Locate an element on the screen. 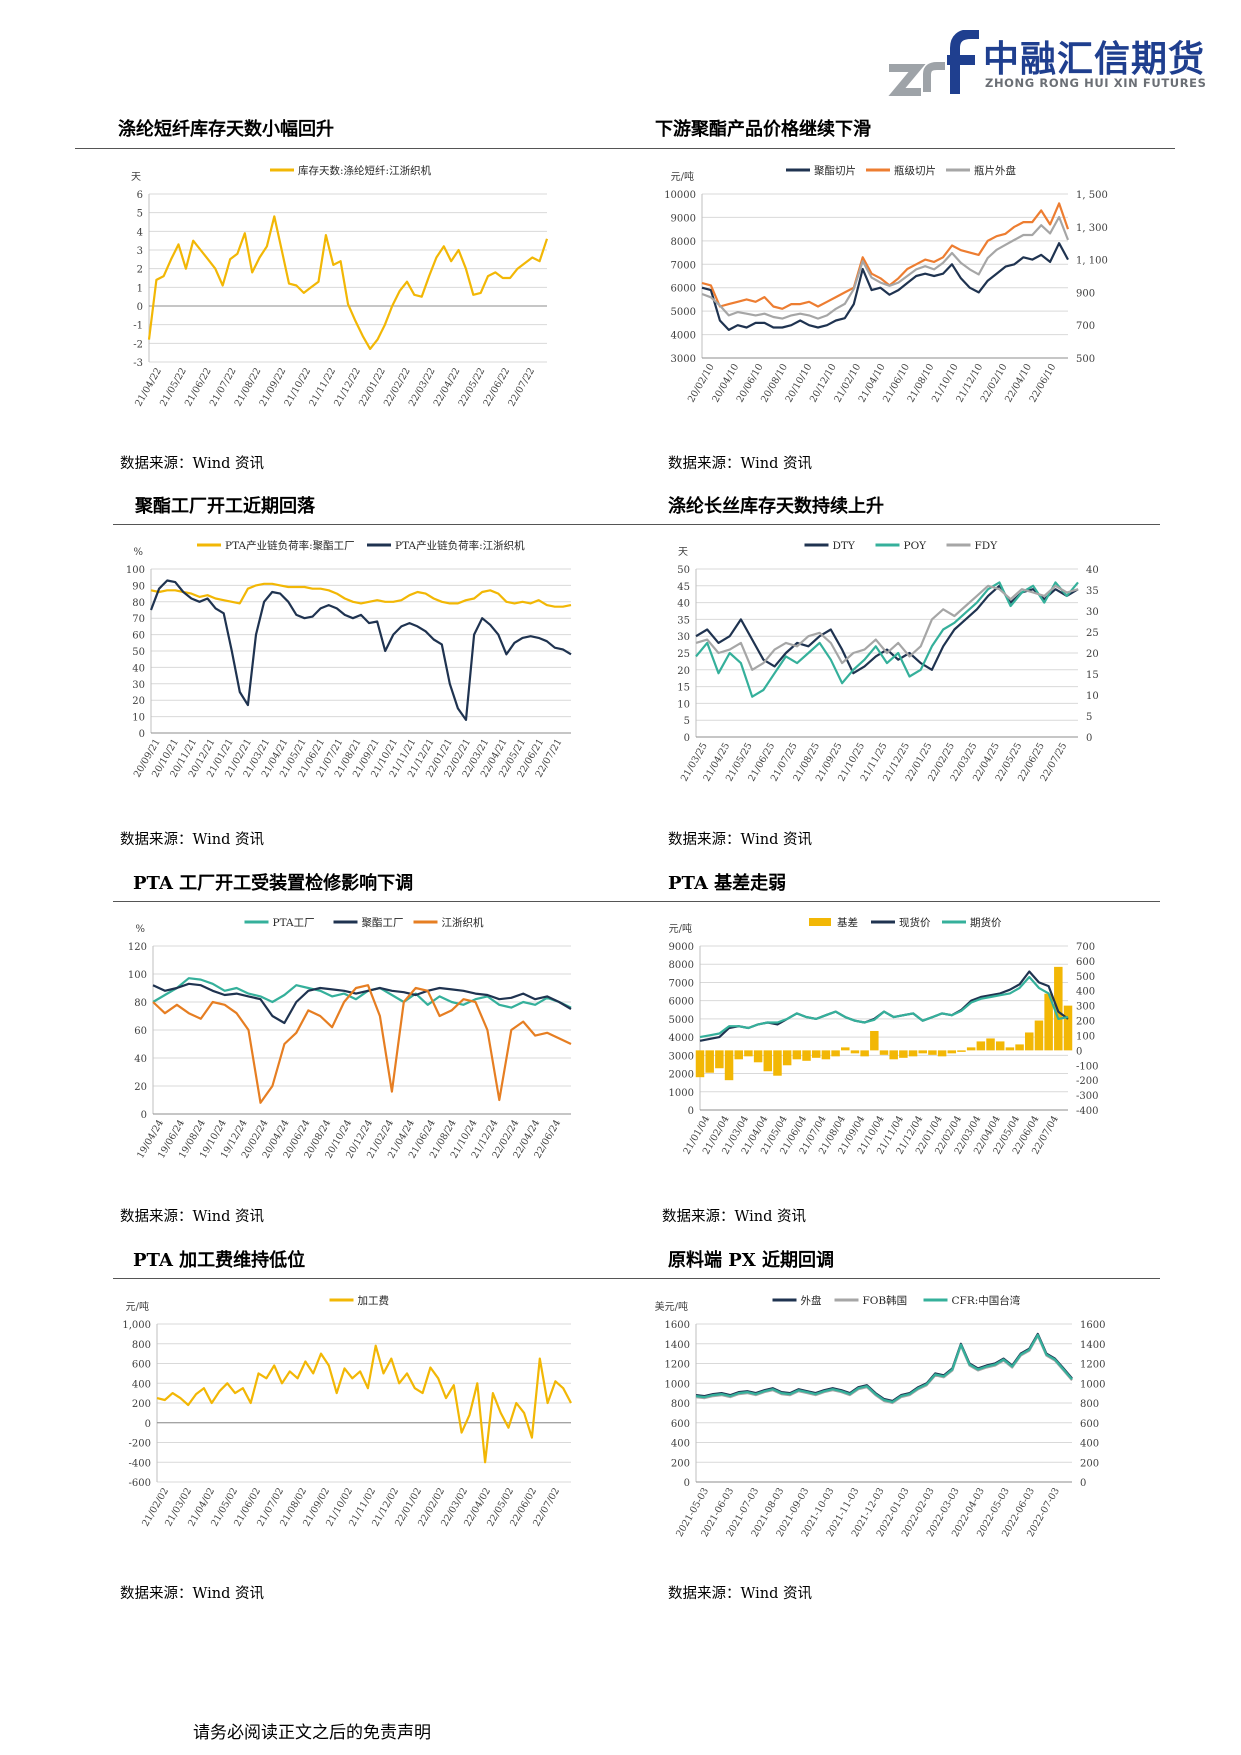 Image resolution: width=1241 pixels, height=1755 pixels. legend-label: FDY is located at coordinates (987, 546).